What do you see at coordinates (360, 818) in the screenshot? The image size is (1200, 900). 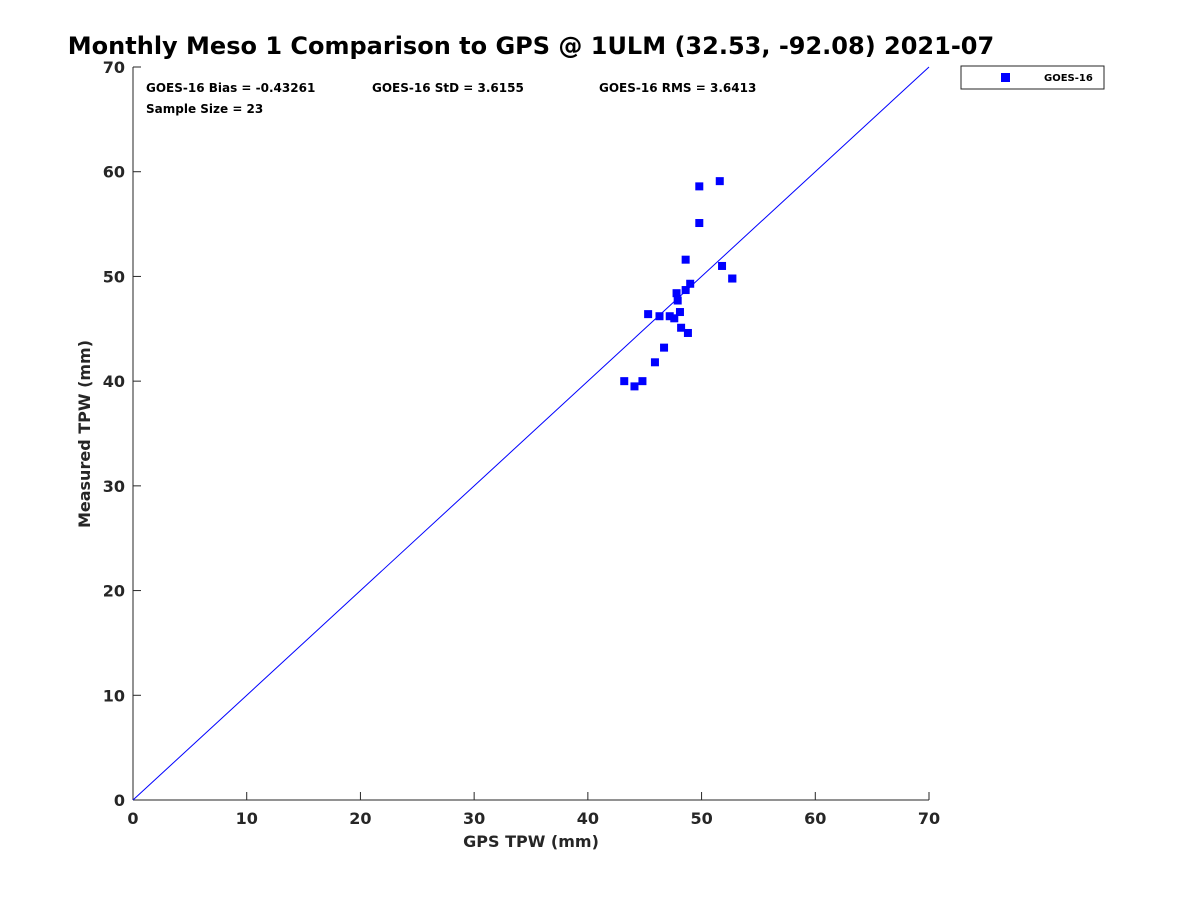 I see `x-tick-label: 20` at bounding box center [360, 818].